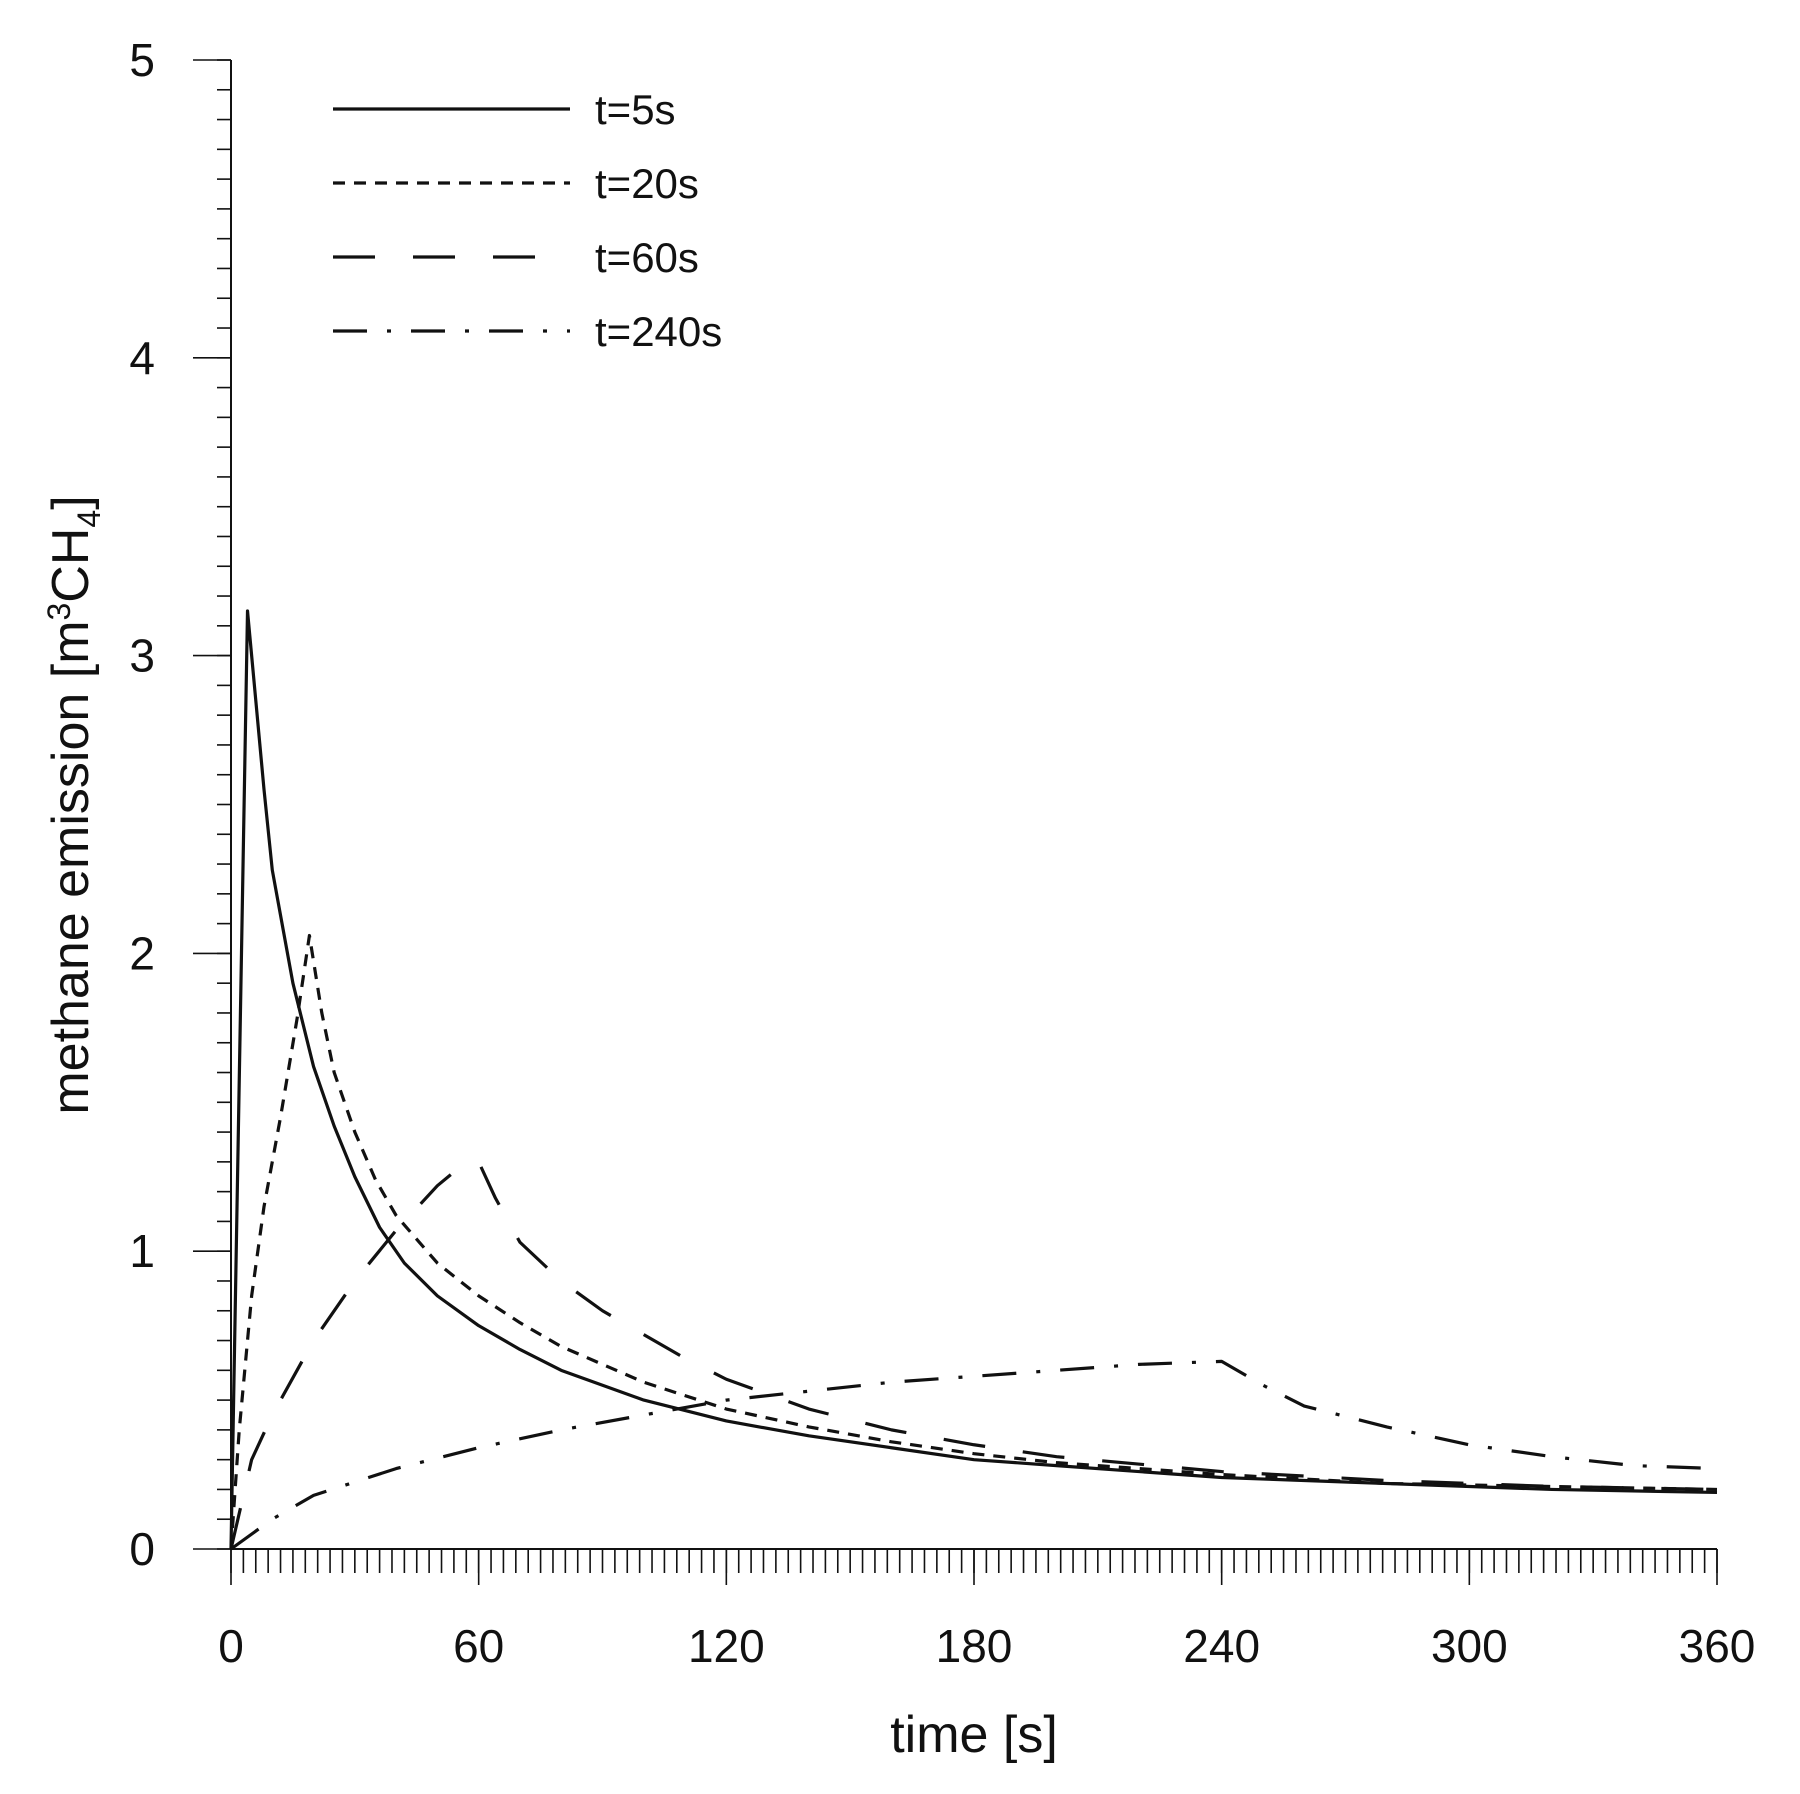  I want to click on y-tick-labels: 0 1 2 3 4 5, so click(142, 804).